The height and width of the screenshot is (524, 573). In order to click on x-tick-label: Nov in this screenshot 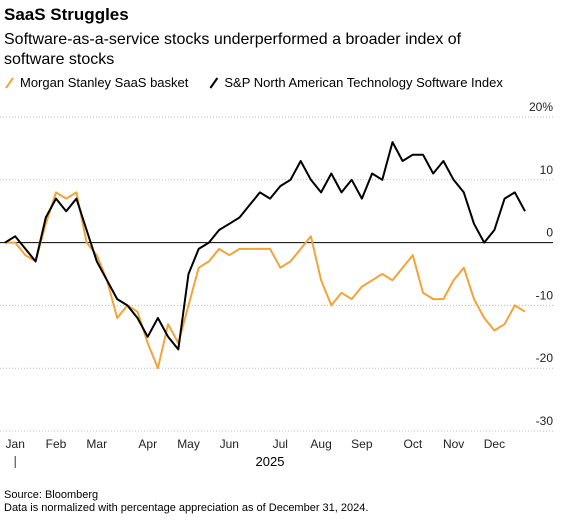, I will do `click(453, 444)`.